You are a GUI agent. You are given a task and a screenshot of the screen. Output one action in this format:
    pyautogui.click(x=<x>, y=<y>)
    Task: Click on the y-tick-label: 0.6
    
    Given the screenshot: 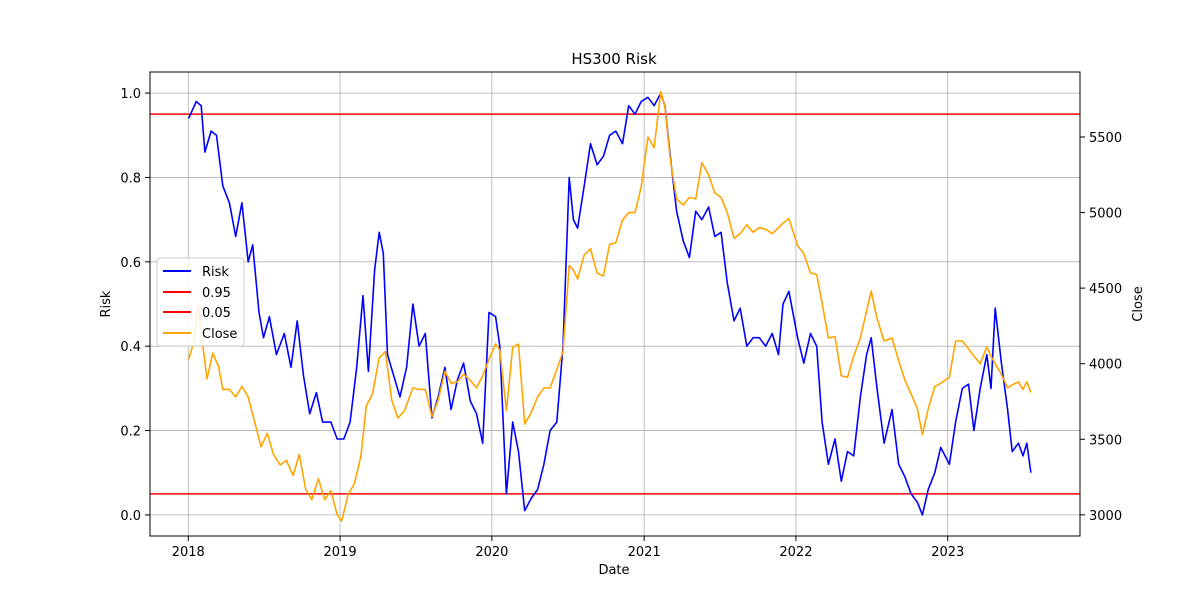 What is the action you would take?
    pyautogui.click(x=130, y=263)
    